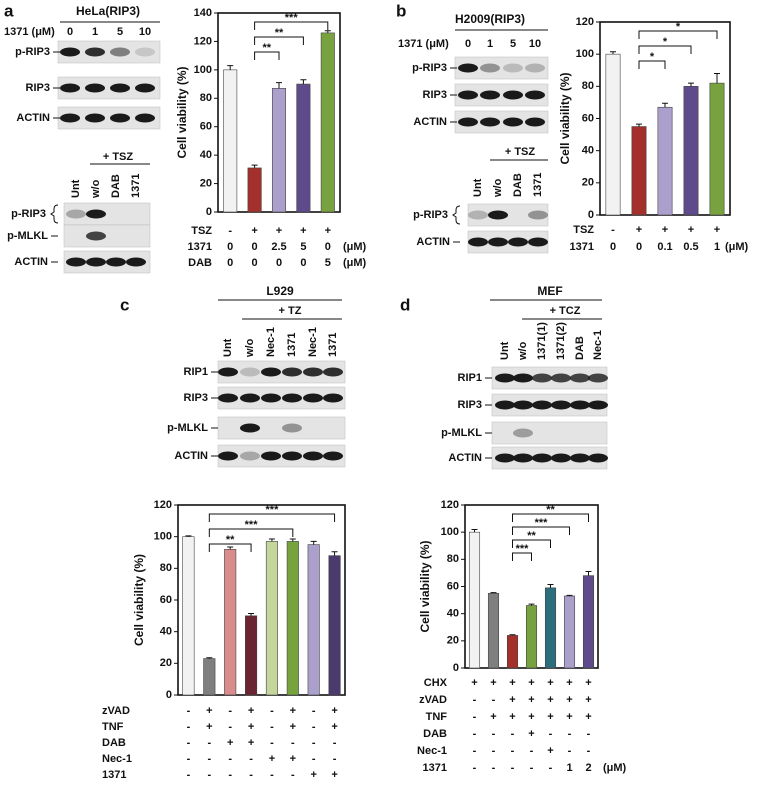  I want to click on lane-label: 1, so click(95, 32).